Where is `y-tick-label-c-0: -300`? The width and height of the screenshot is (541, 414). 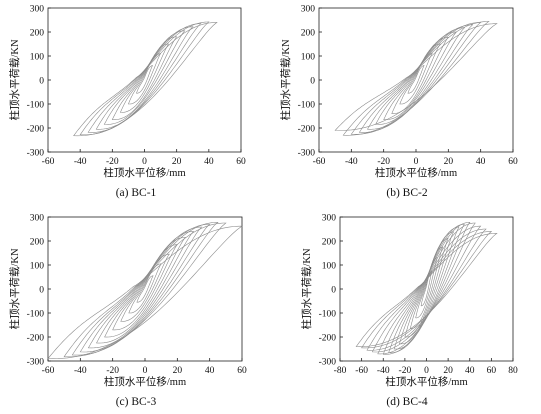
y-tick-label-c-0: -300 is located at coordinates (36, 363).